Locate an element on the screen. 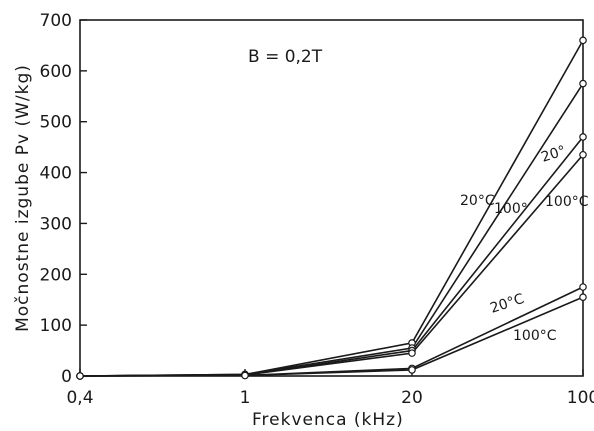  chart-title: B = 0,2T is located at coordinates (285, 57).